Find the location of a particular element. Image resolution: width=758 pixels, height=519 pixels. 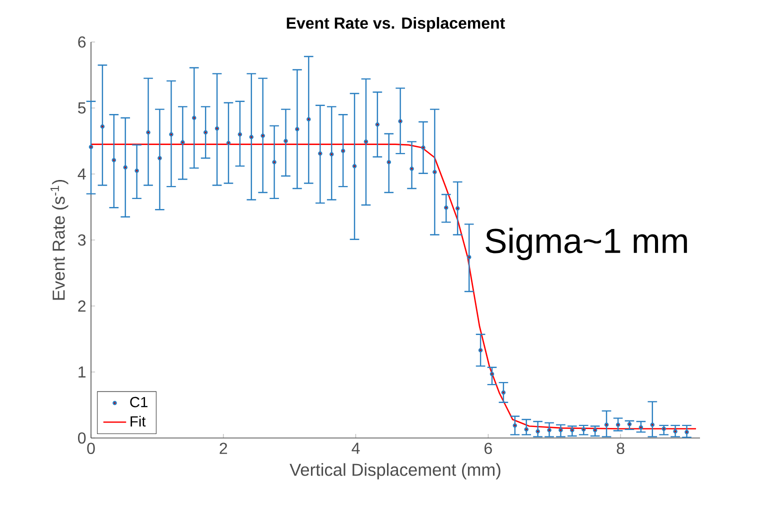

x-tick-label: 0 is located at coordinates (91, 448).